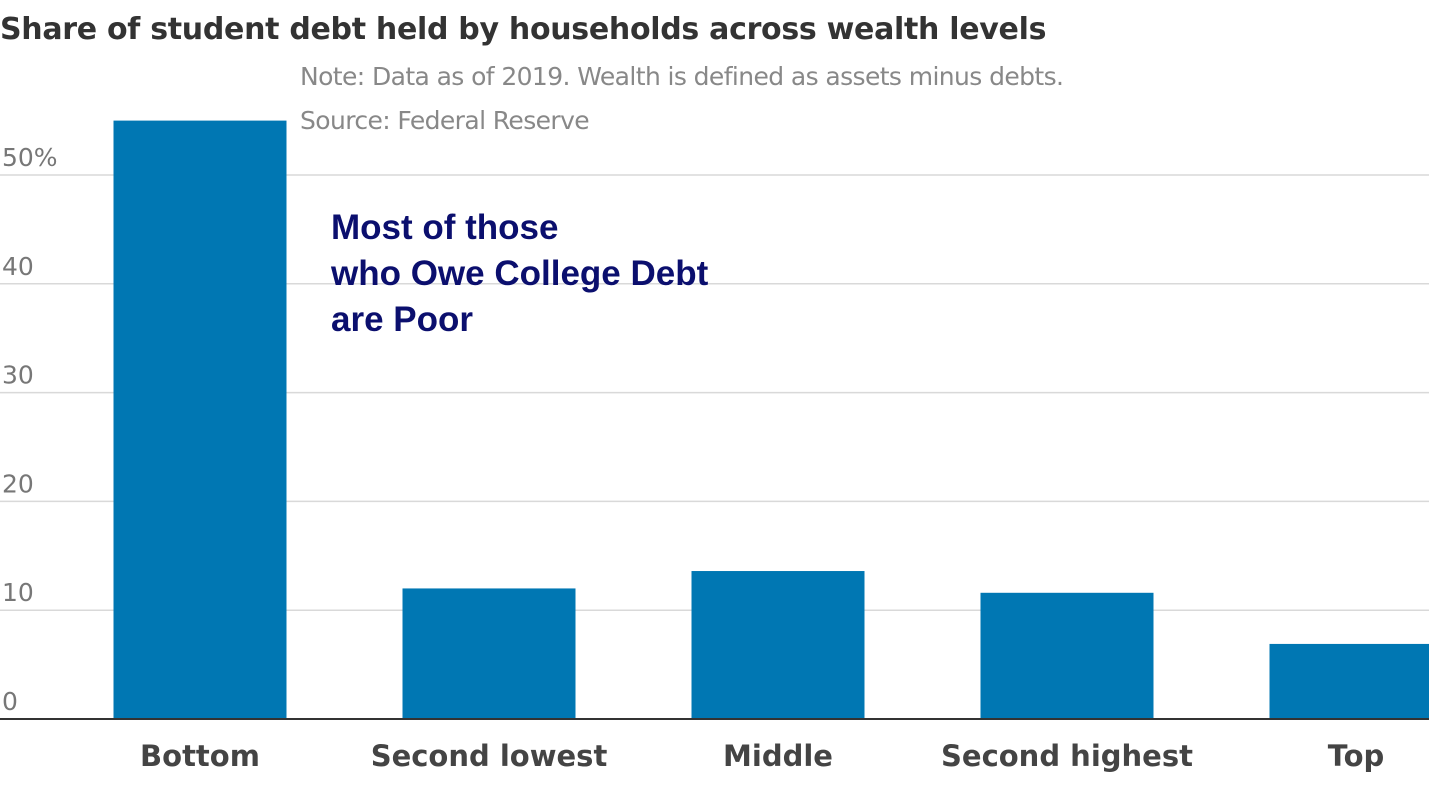 The image size is (1429, 785). Describe the element at coordinates (200, 756) in the screenshot. I see `x-category-label: Bottom` at that location.